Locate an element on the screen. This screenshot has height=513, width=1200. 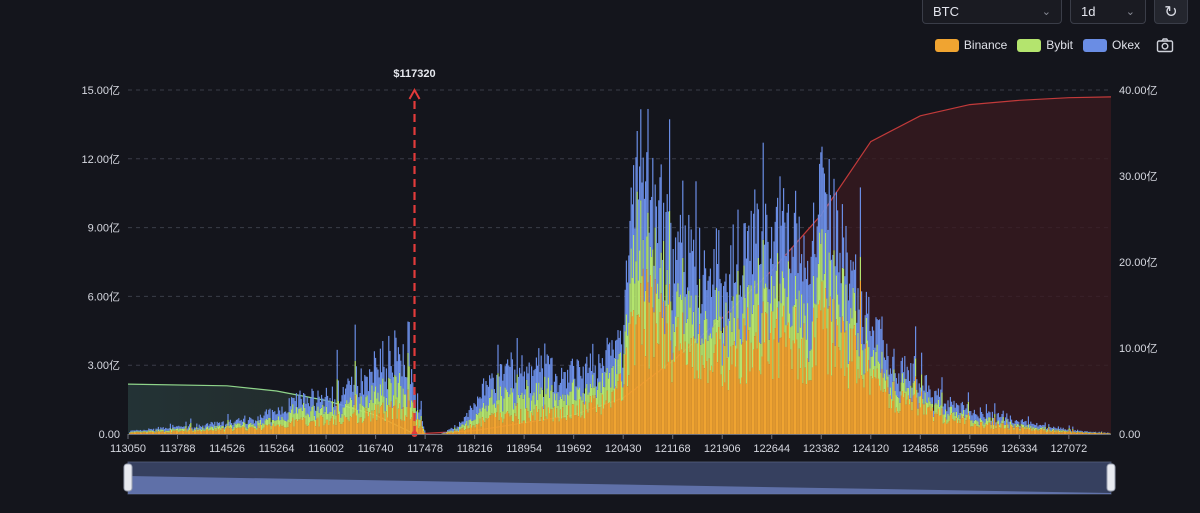
zoom-slider is located at coordinates (619, 478).